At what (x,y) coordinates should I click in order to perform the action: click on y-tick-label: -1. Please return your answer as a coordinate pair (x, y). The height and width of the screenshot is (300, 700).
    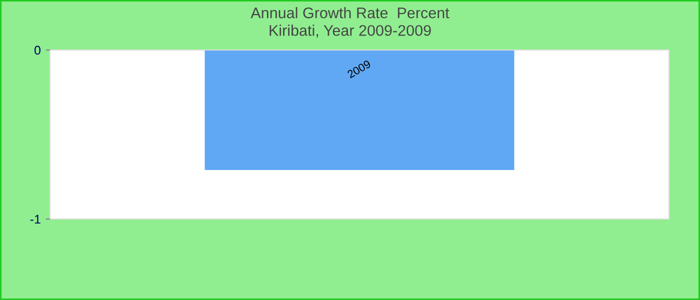
    Looking at the image, I should click on (35, 219).